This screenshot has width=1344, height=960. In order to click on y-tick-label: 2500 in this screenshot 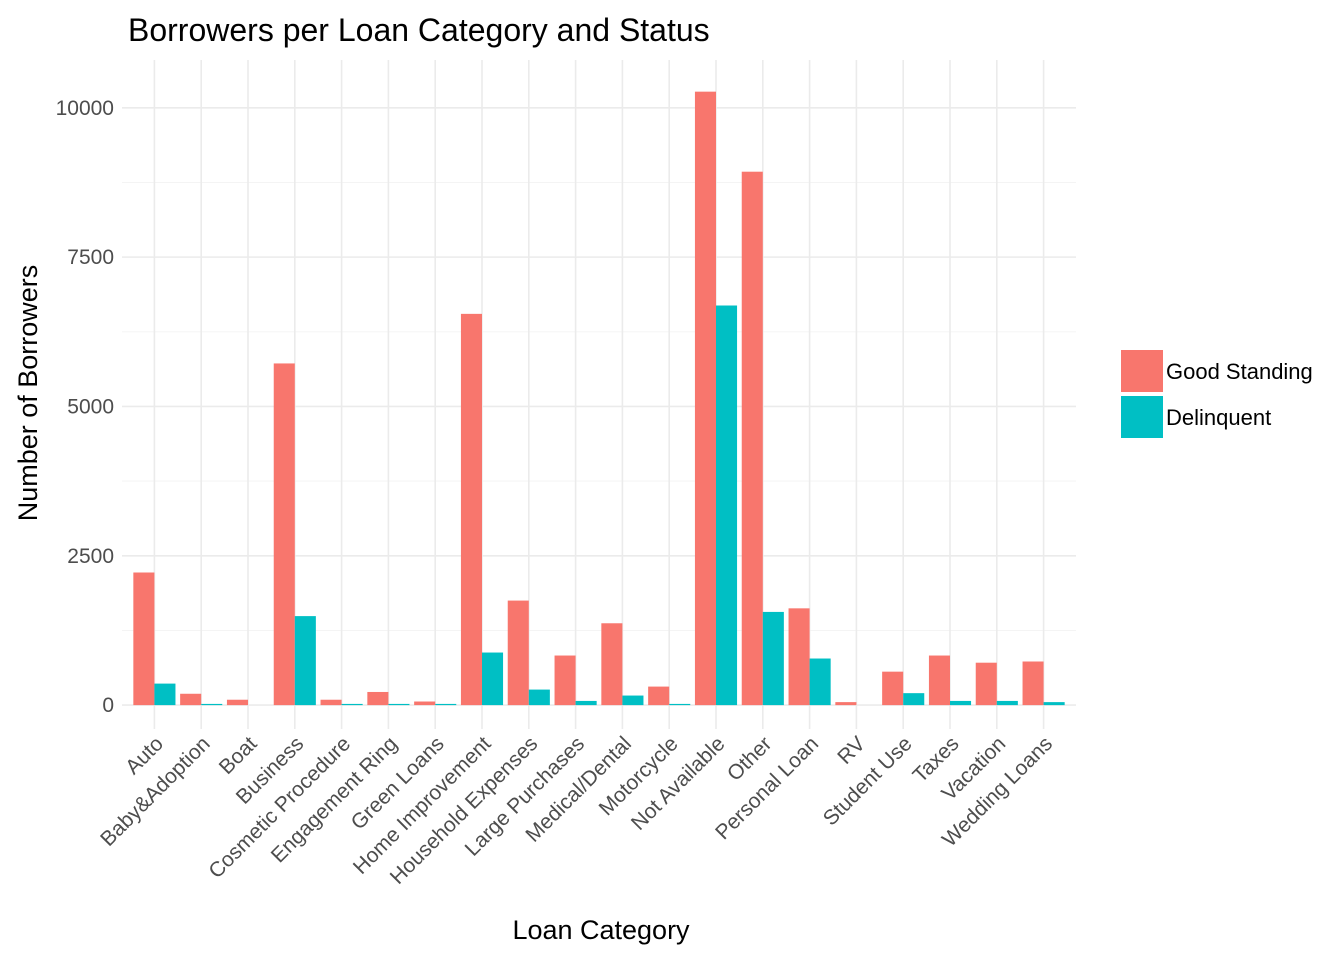, I will do `click(90, 556)`.